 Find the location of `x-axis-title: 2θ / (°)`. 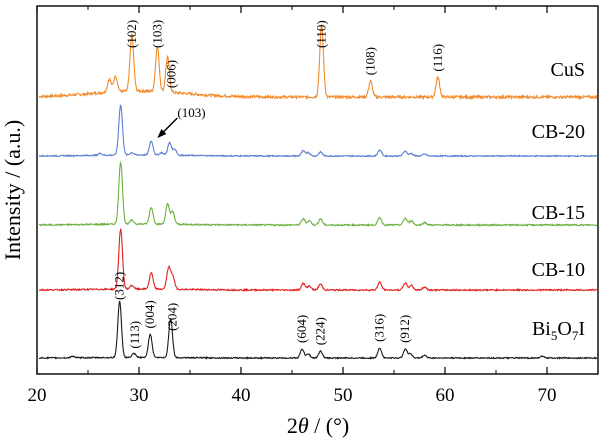

x-axis-title: 2θ / (°) is located at coordinates (318, 425).